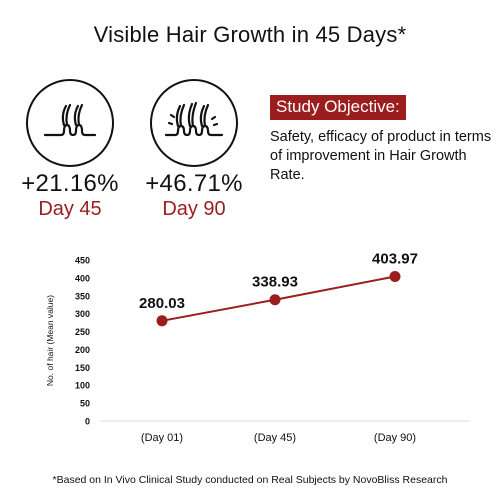  I want to click on hair-growth-icon, so click(194, 123).